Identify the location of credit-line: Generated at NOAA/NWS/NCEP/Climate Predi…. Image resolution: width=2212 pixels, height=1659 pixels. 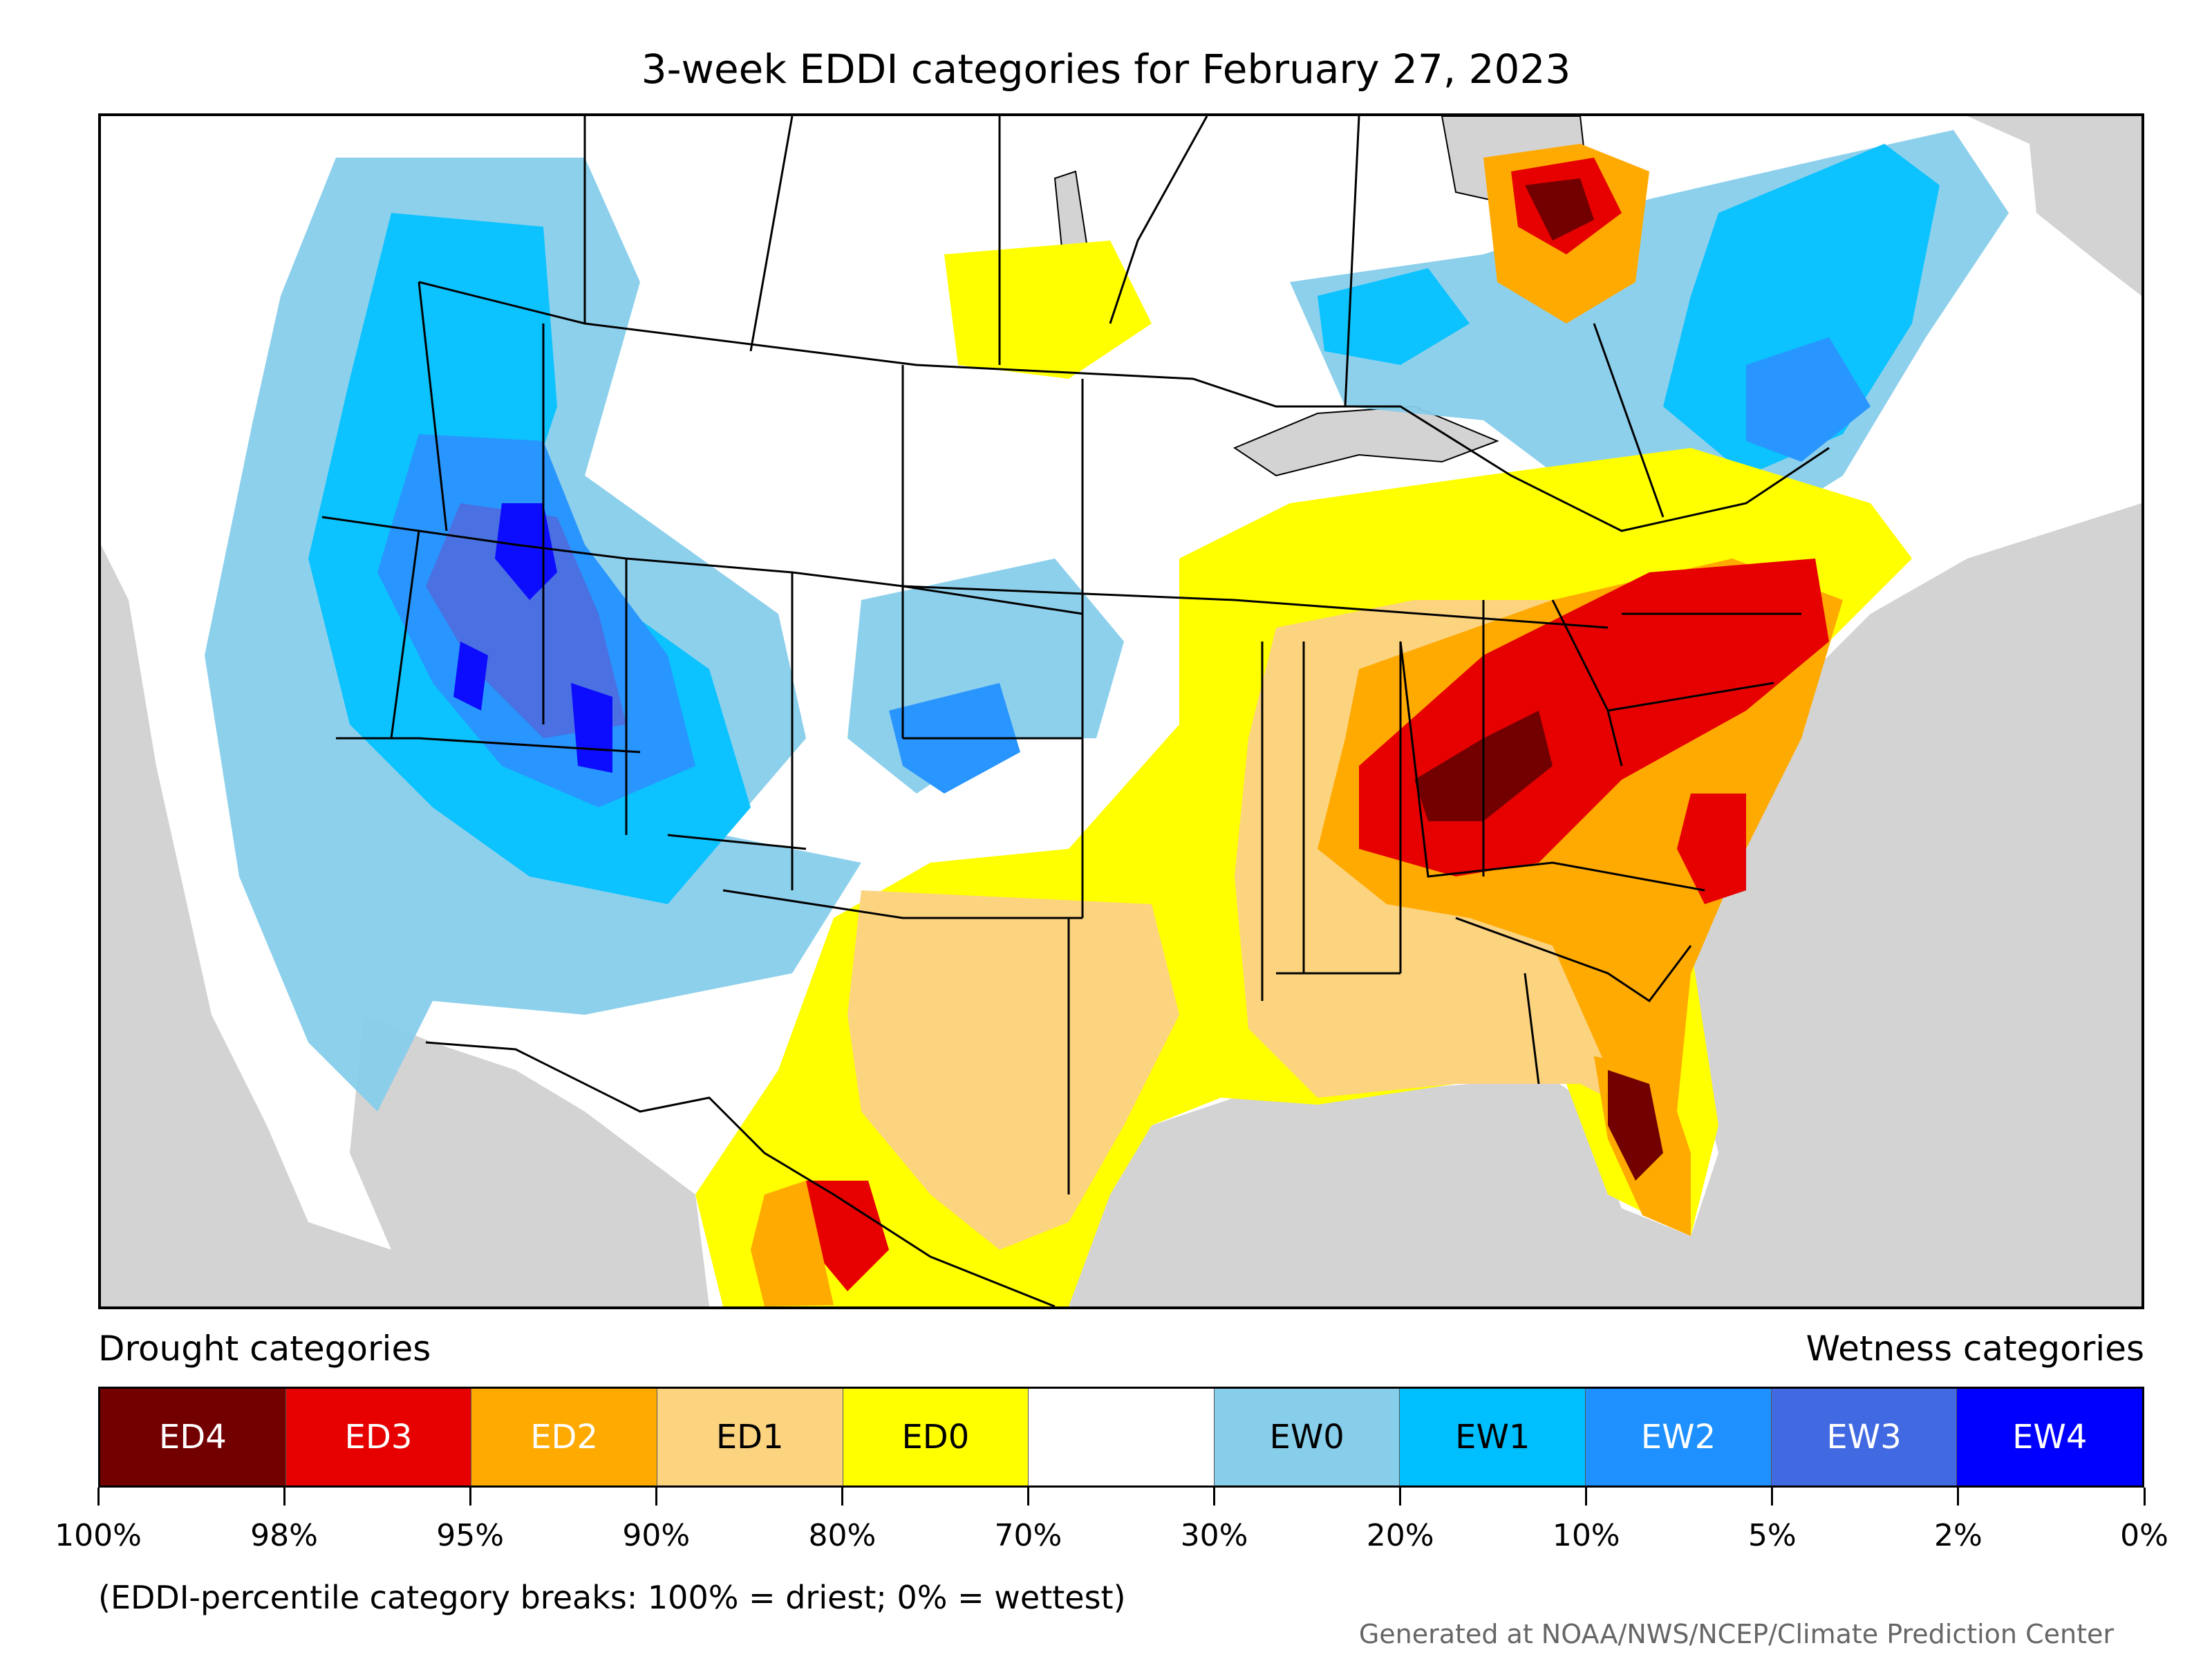
(1736, 1634).